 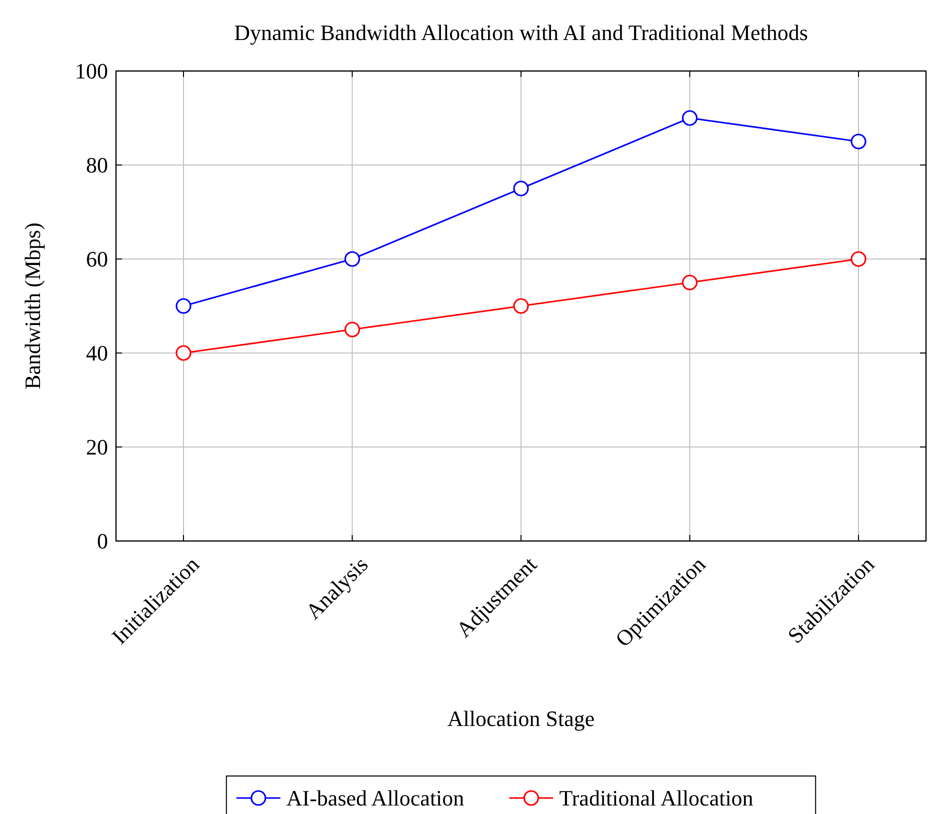 What do you see at coordinates (32, 306) in the screenshot?
I see `y-axis-title: Bandwidth (Mbps)` at bounding box center [32, 306].